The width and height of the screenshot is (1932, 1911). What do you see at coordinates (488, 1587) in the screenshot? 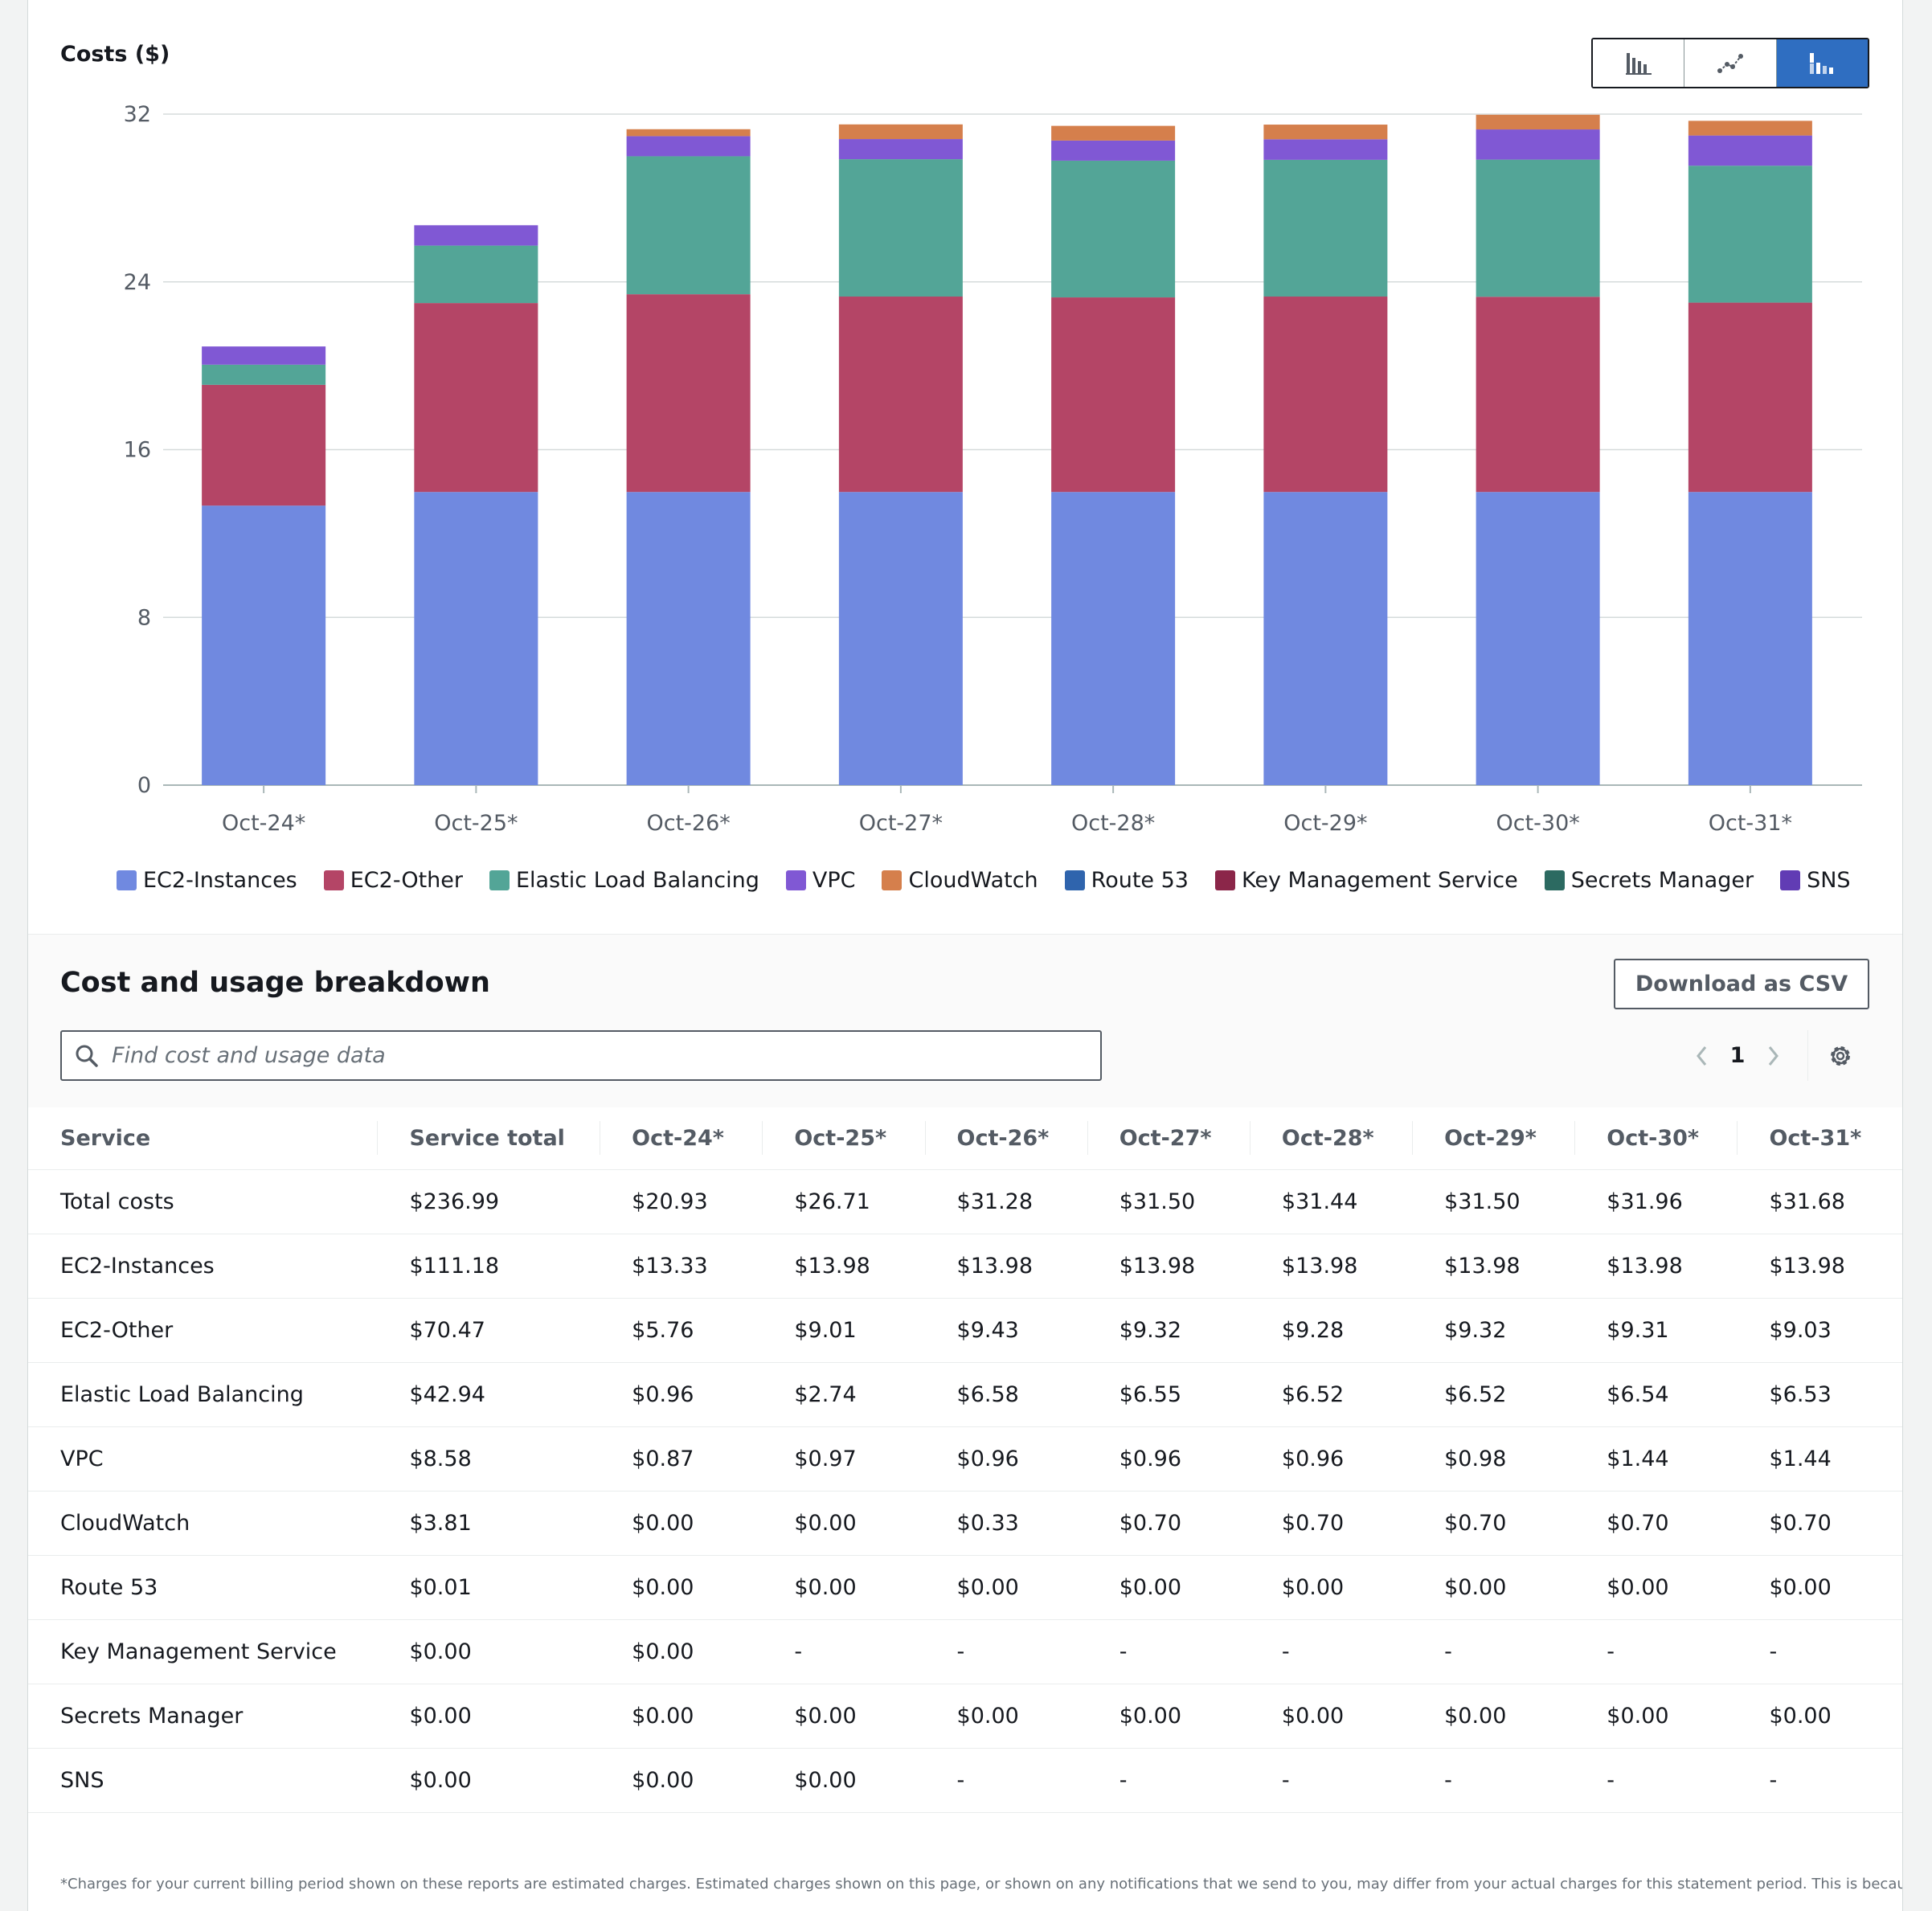
I see `cost-cell: $0.01` at bounding box center [488, 1587].